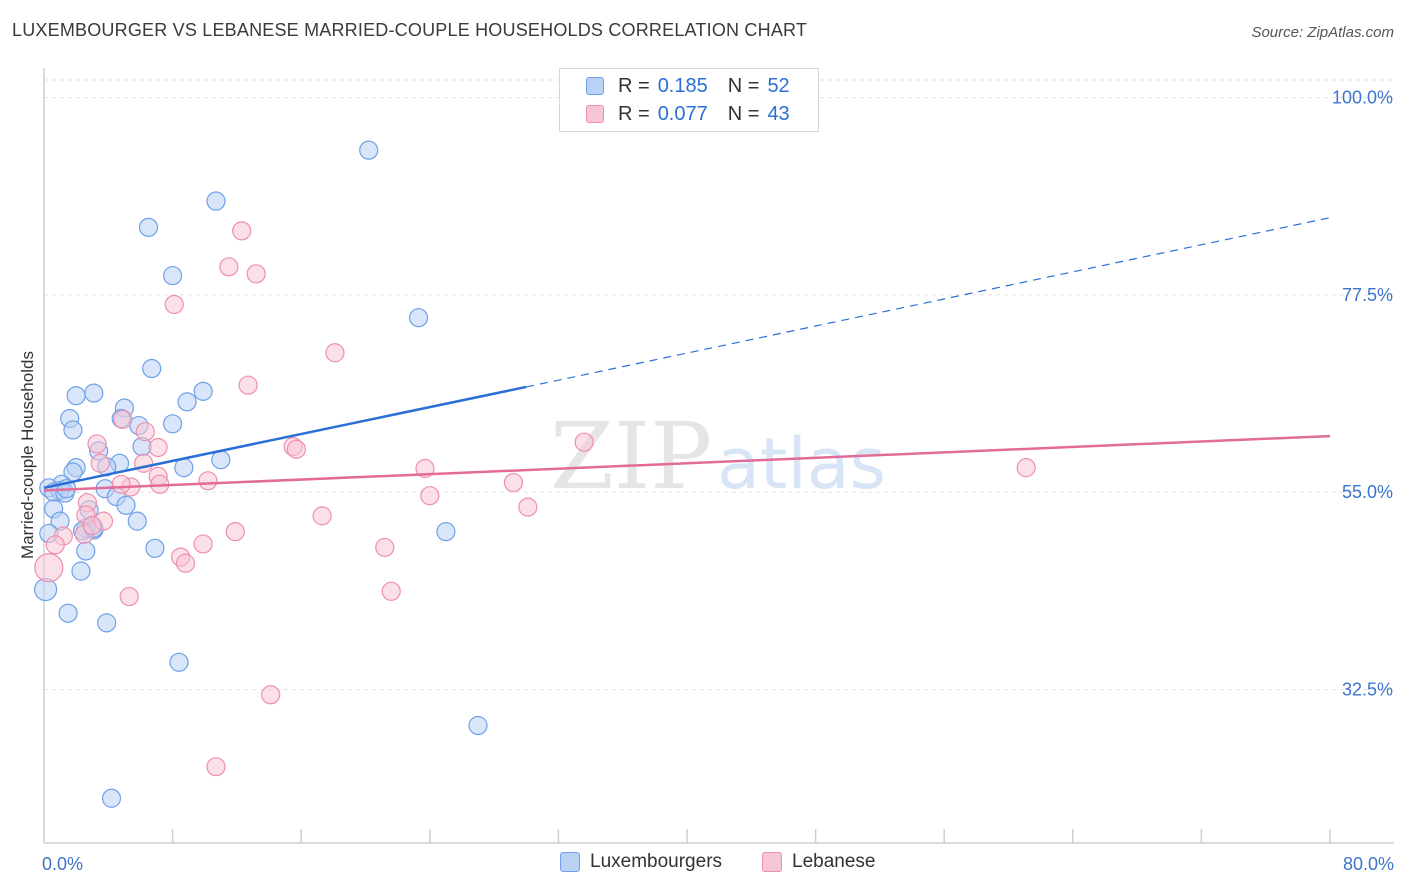 The image size is (1406, 892). Describe the element at coordinates (656, 861) in the screenshot. I see `bottom-legend-label-luxembourgers: Luxembourgers` at that location.